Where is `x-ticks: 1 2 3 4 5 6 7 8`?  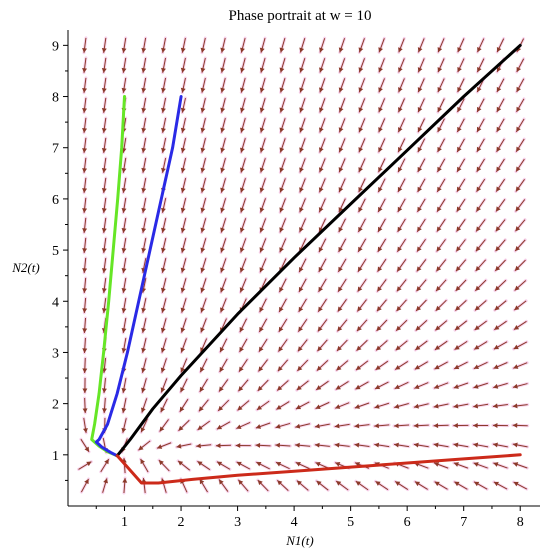 x-ticks: 1 2 3 4 5 6 7 8 is located at coordinates (309, 518).